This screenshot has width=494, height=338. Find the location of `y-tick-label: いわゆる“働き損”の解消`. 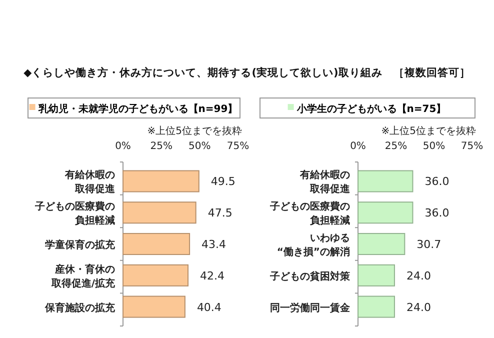

y-tick-label: いわゆる“働き損”の解消 is located at coordinates (313, 245).